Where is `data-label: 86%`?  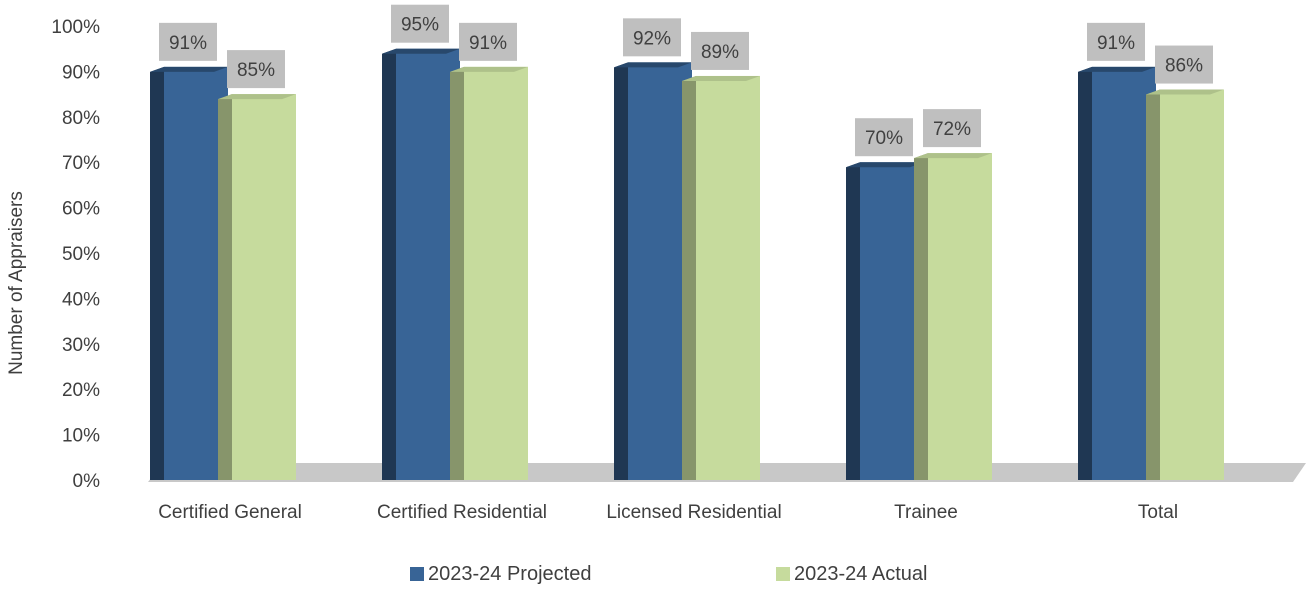
data-label: 86% is located at coordinates (1184, 64).